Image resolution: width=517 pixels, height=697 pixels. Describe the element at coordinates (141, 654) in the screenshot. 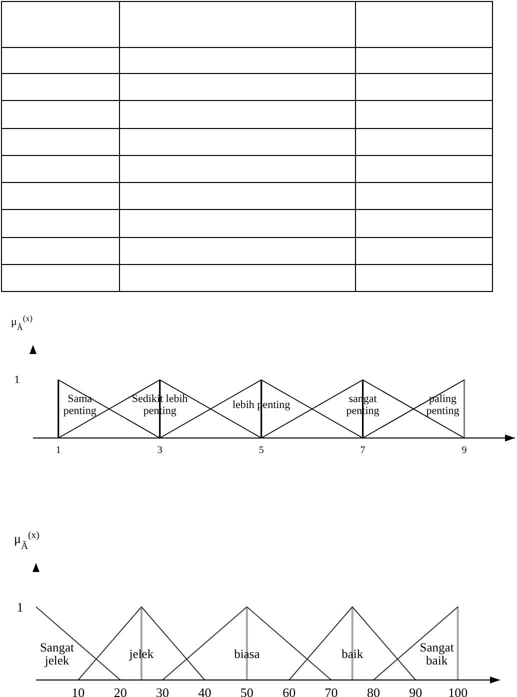

I see `series-label: jelek` at that location.